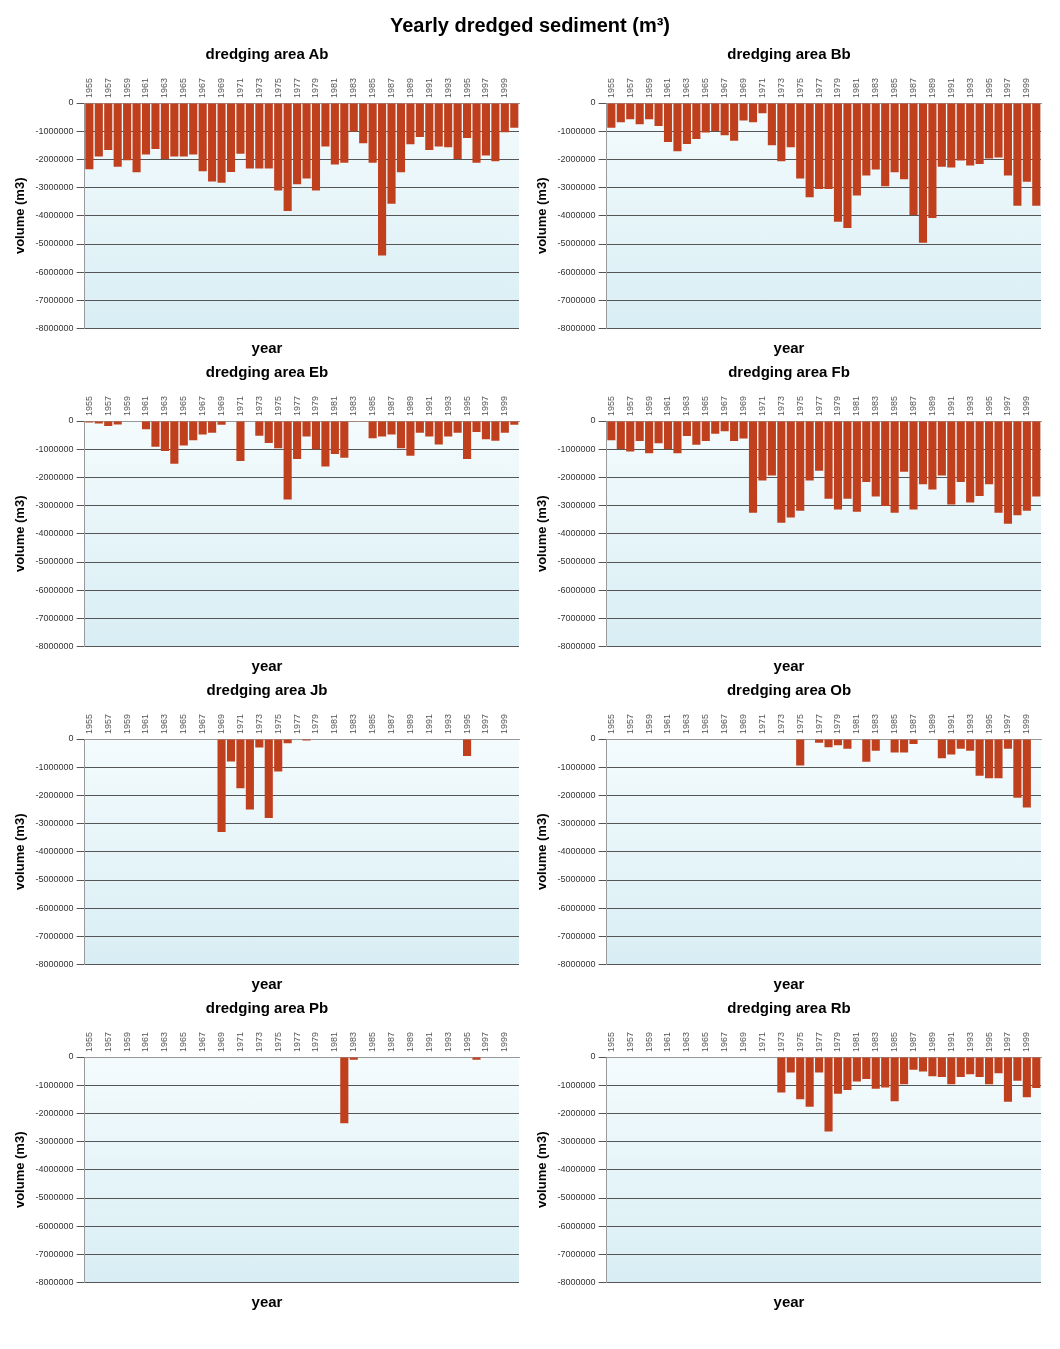 The width and height of the screenshot is (1060, 1349). What do you see at coordinates (789, 690) in the screenshot?
I see `chart-subtitle: dredging area Ob` at bounding box center [789, 690].